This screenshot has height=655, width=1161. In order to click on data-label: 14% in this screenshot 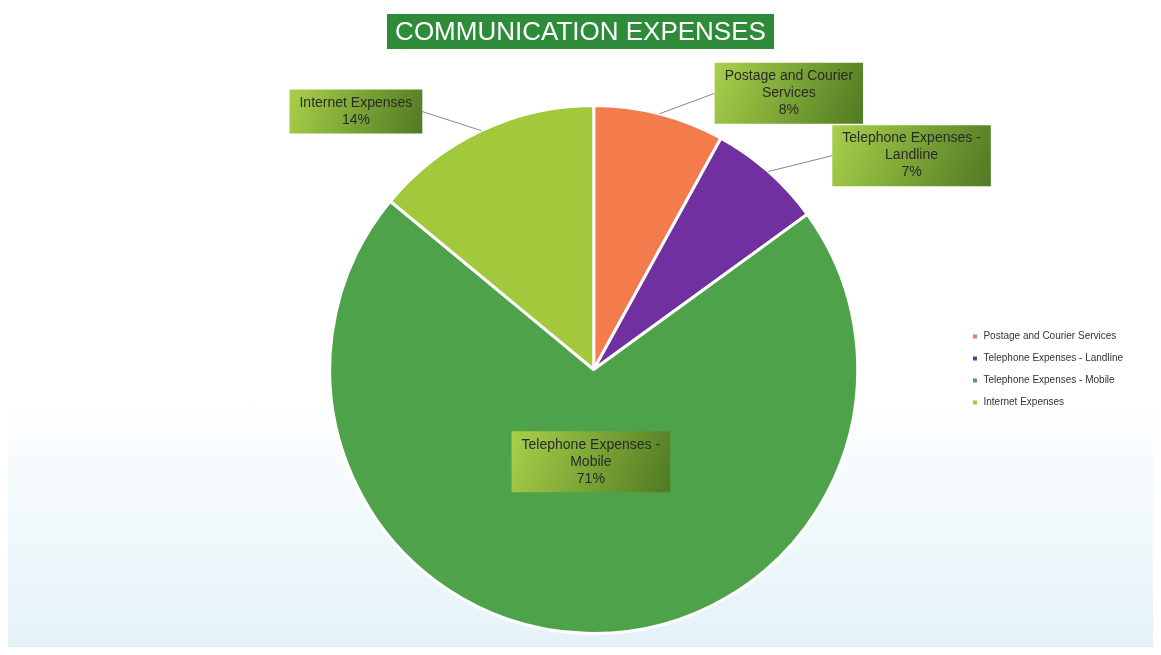, I will do `click(355, 118)`.